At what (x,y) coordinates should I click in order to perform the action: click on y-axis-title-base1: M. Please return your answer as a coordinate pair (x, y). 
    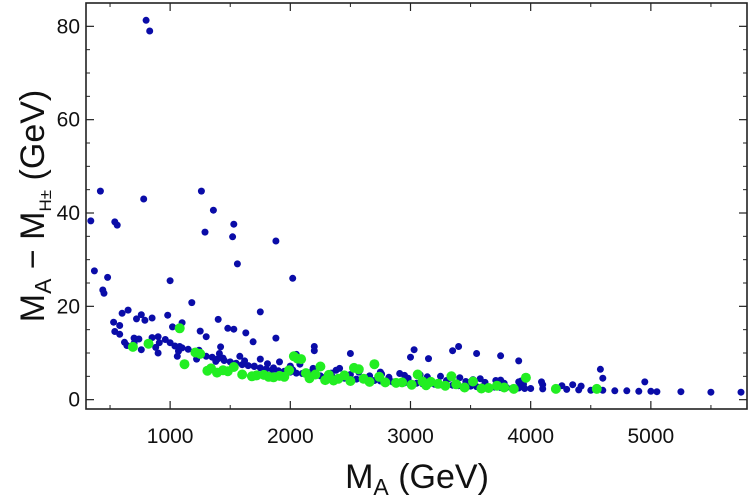
    Looking at the image, I should click on (33, 308).